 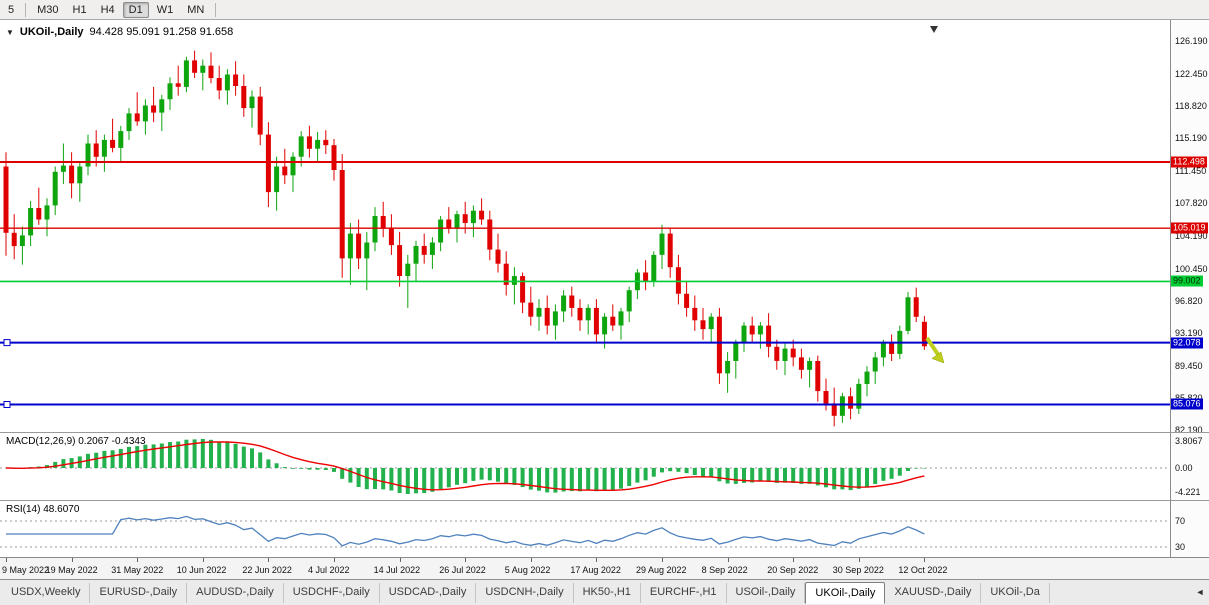 What do you see at coordinates (1191, 171) in the screenshot?
I see `price-axis-tick: 111.450` at bounding box center [1191, 171].